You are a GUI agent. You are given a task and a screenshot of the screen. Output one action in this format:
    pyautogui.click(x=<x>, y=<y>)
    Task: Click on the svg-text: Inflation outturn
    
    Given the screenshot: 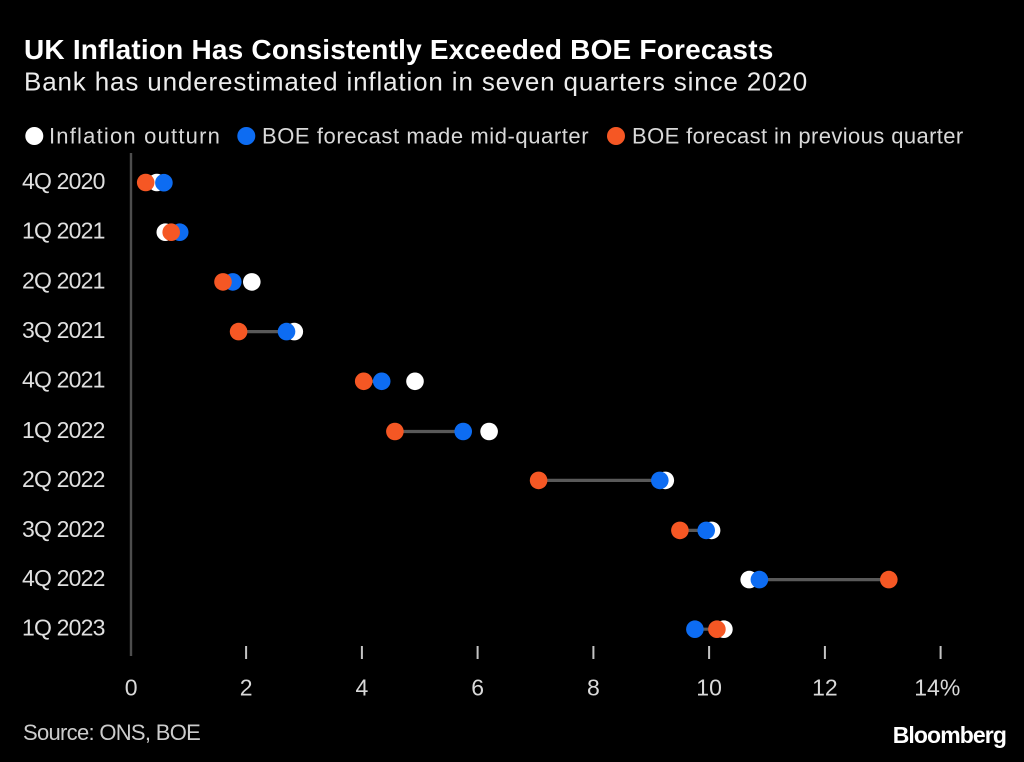 What is the action you would take?
    pyautogui.click(x=135, y=136)
    